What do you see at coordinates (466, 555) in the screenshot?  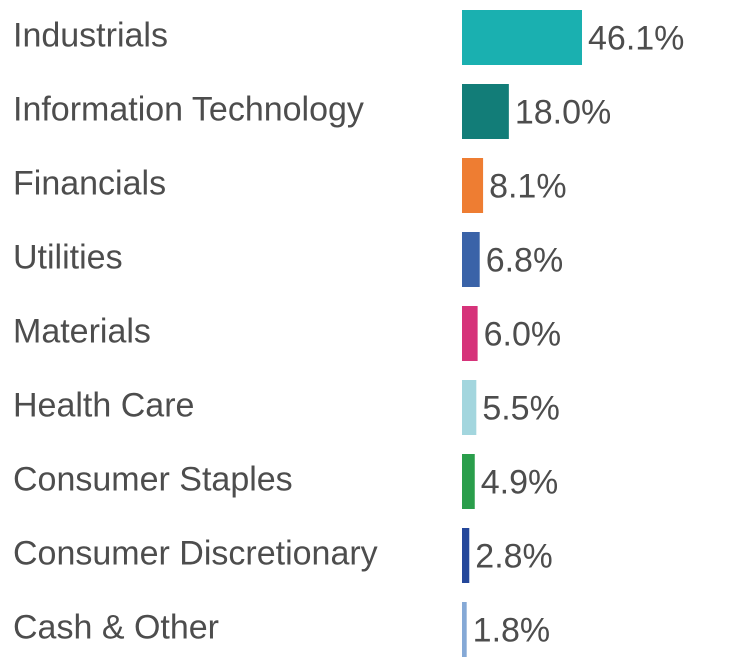 I see `bar-consumer-discretionary` at bounding box center [466, 555].